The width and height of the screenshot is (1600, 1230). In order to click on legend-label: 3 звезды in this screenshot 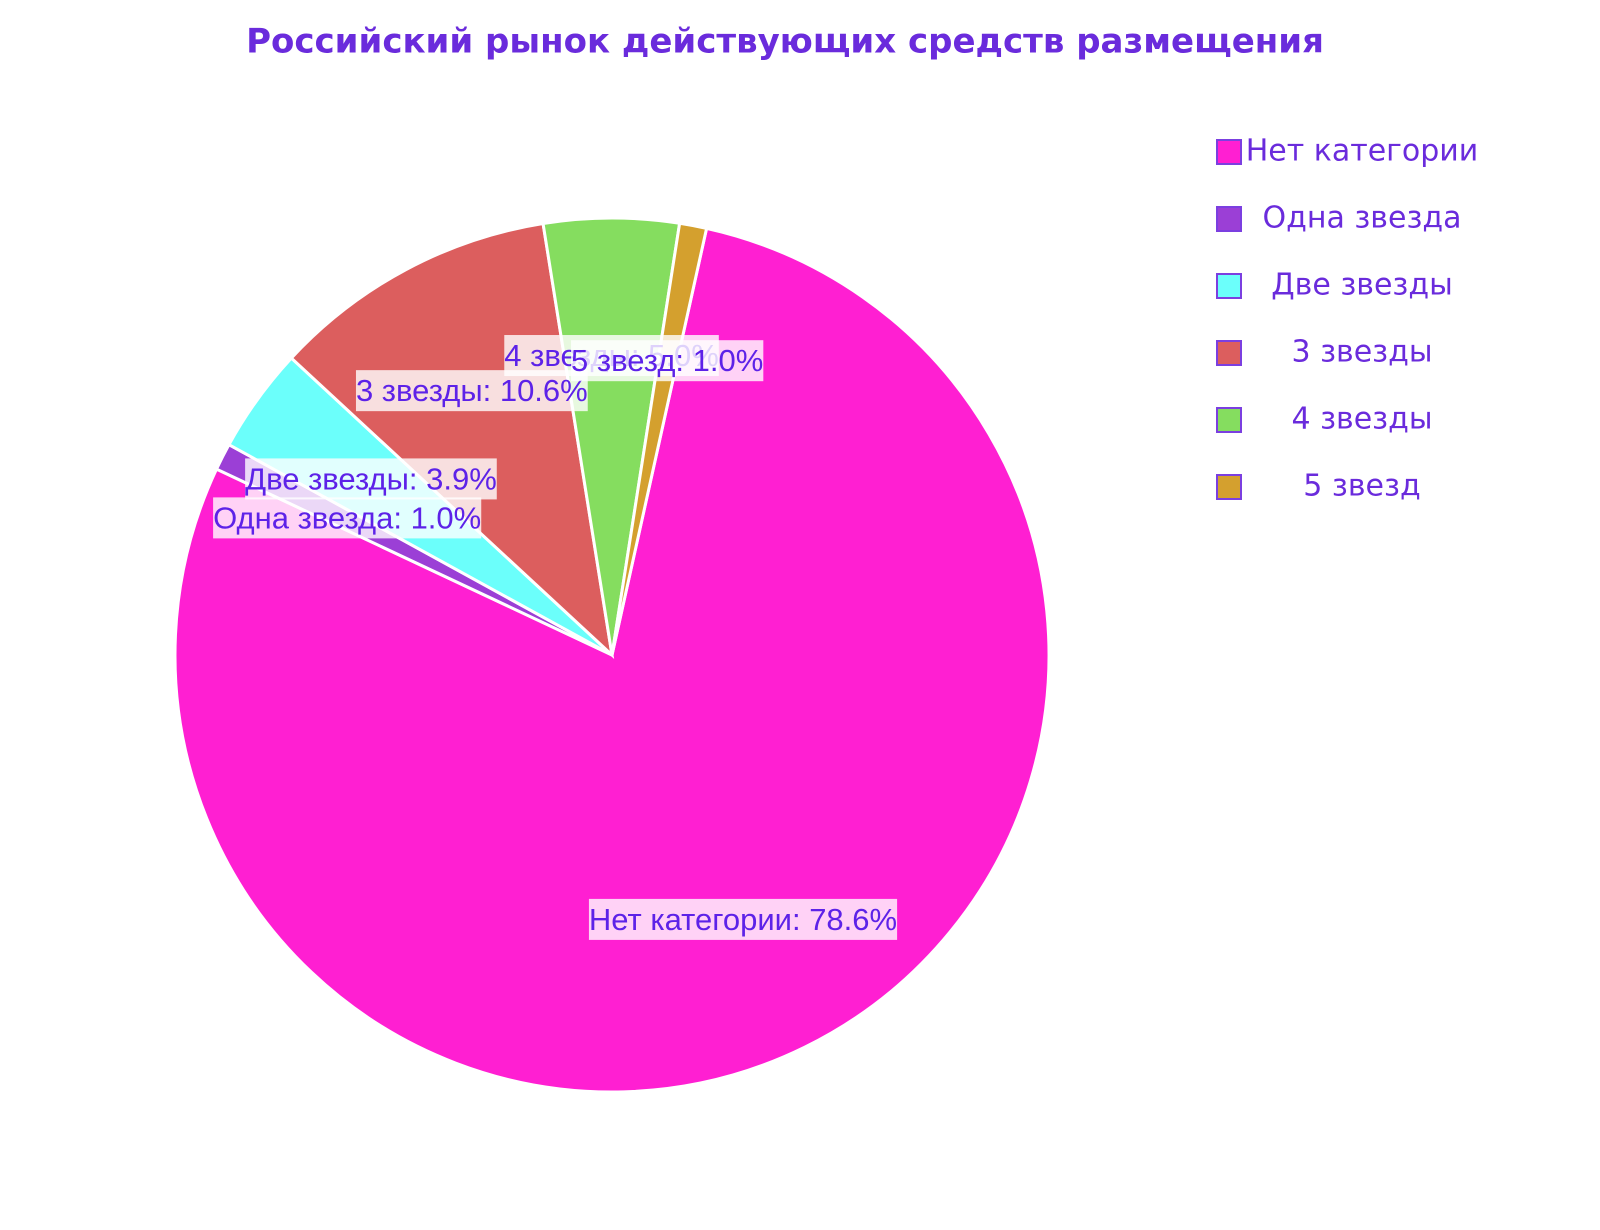, I will do `click(1361, 352)`.